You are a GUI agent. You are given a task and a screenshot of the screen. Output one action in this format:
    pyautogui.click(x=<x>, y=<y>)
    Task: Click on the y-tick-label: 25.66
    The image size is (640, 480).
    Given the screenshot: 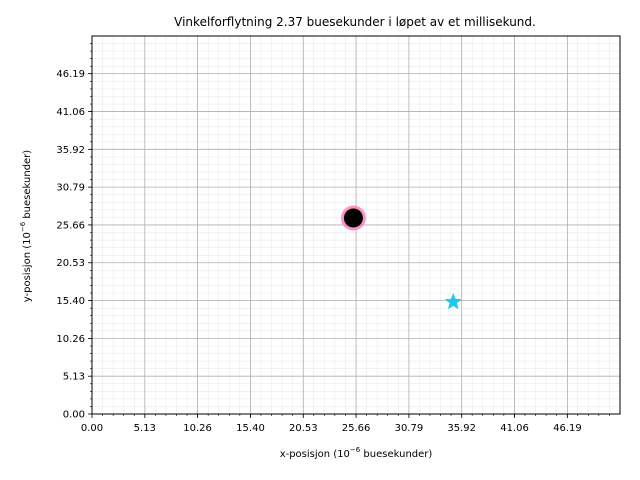 What is the action you would take?
    pyautogui.click(x=70, y=225)
    